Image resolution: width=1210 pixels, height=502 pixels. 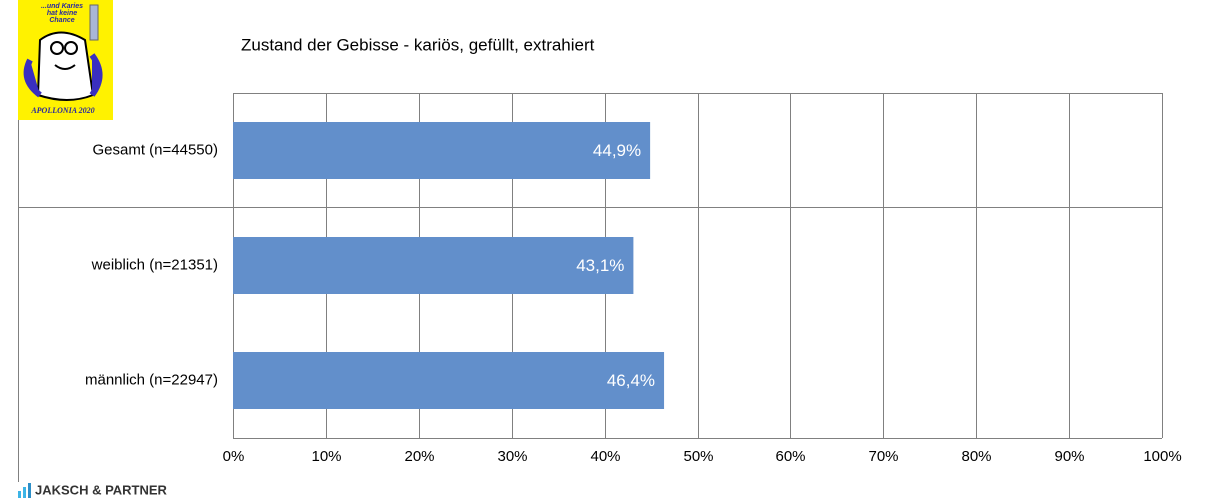 I want to click on x-tick-label: 50%, so click(x=698, y=456).